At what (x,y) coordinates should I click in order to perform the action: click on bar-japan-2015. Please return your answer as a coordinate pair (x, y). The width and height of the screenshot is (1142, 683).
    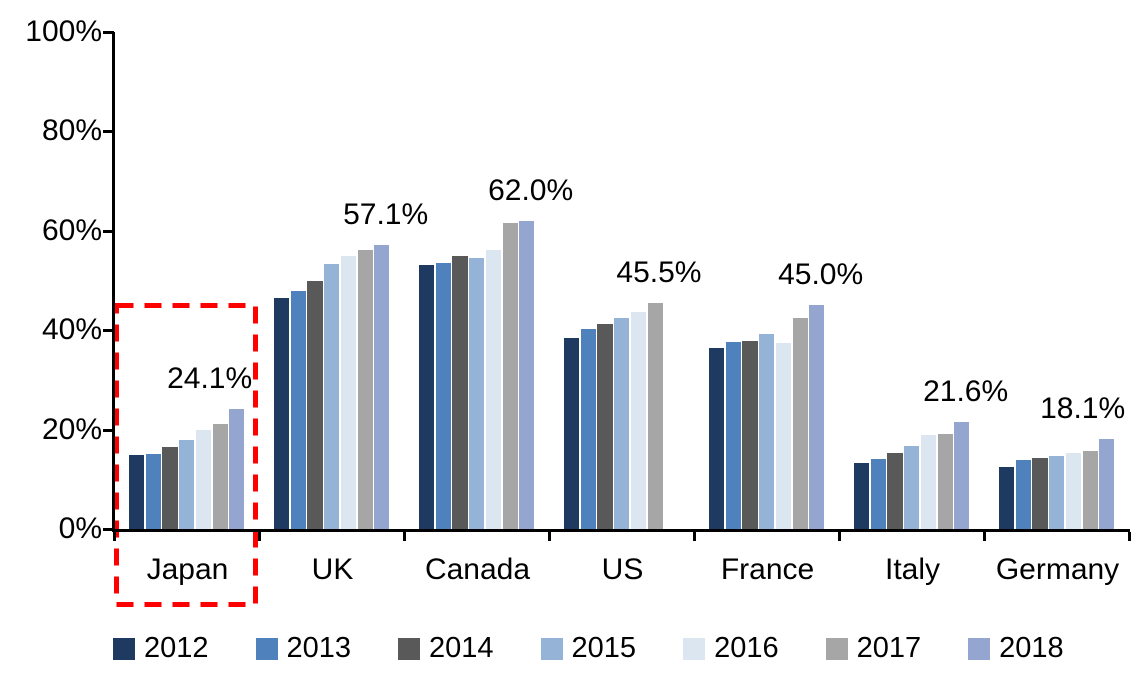
    Looking at the image, I should click on (187, 484).